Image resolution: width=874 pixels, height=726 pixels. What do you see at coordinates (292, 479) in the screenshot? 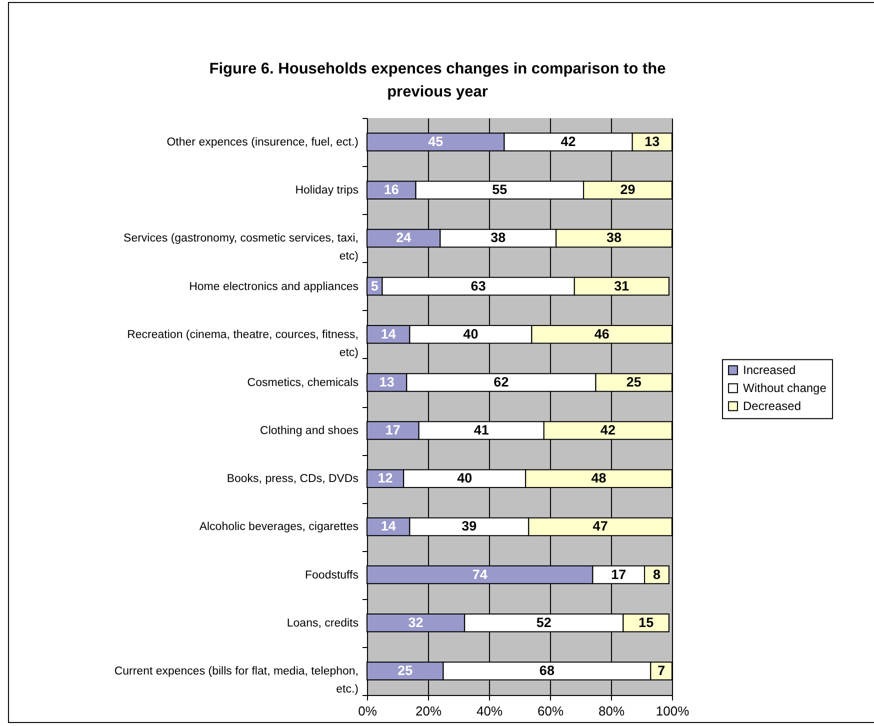
I see `y-tick-label: Books, press, CDs, DVDs` at bounding box center [292, 479].